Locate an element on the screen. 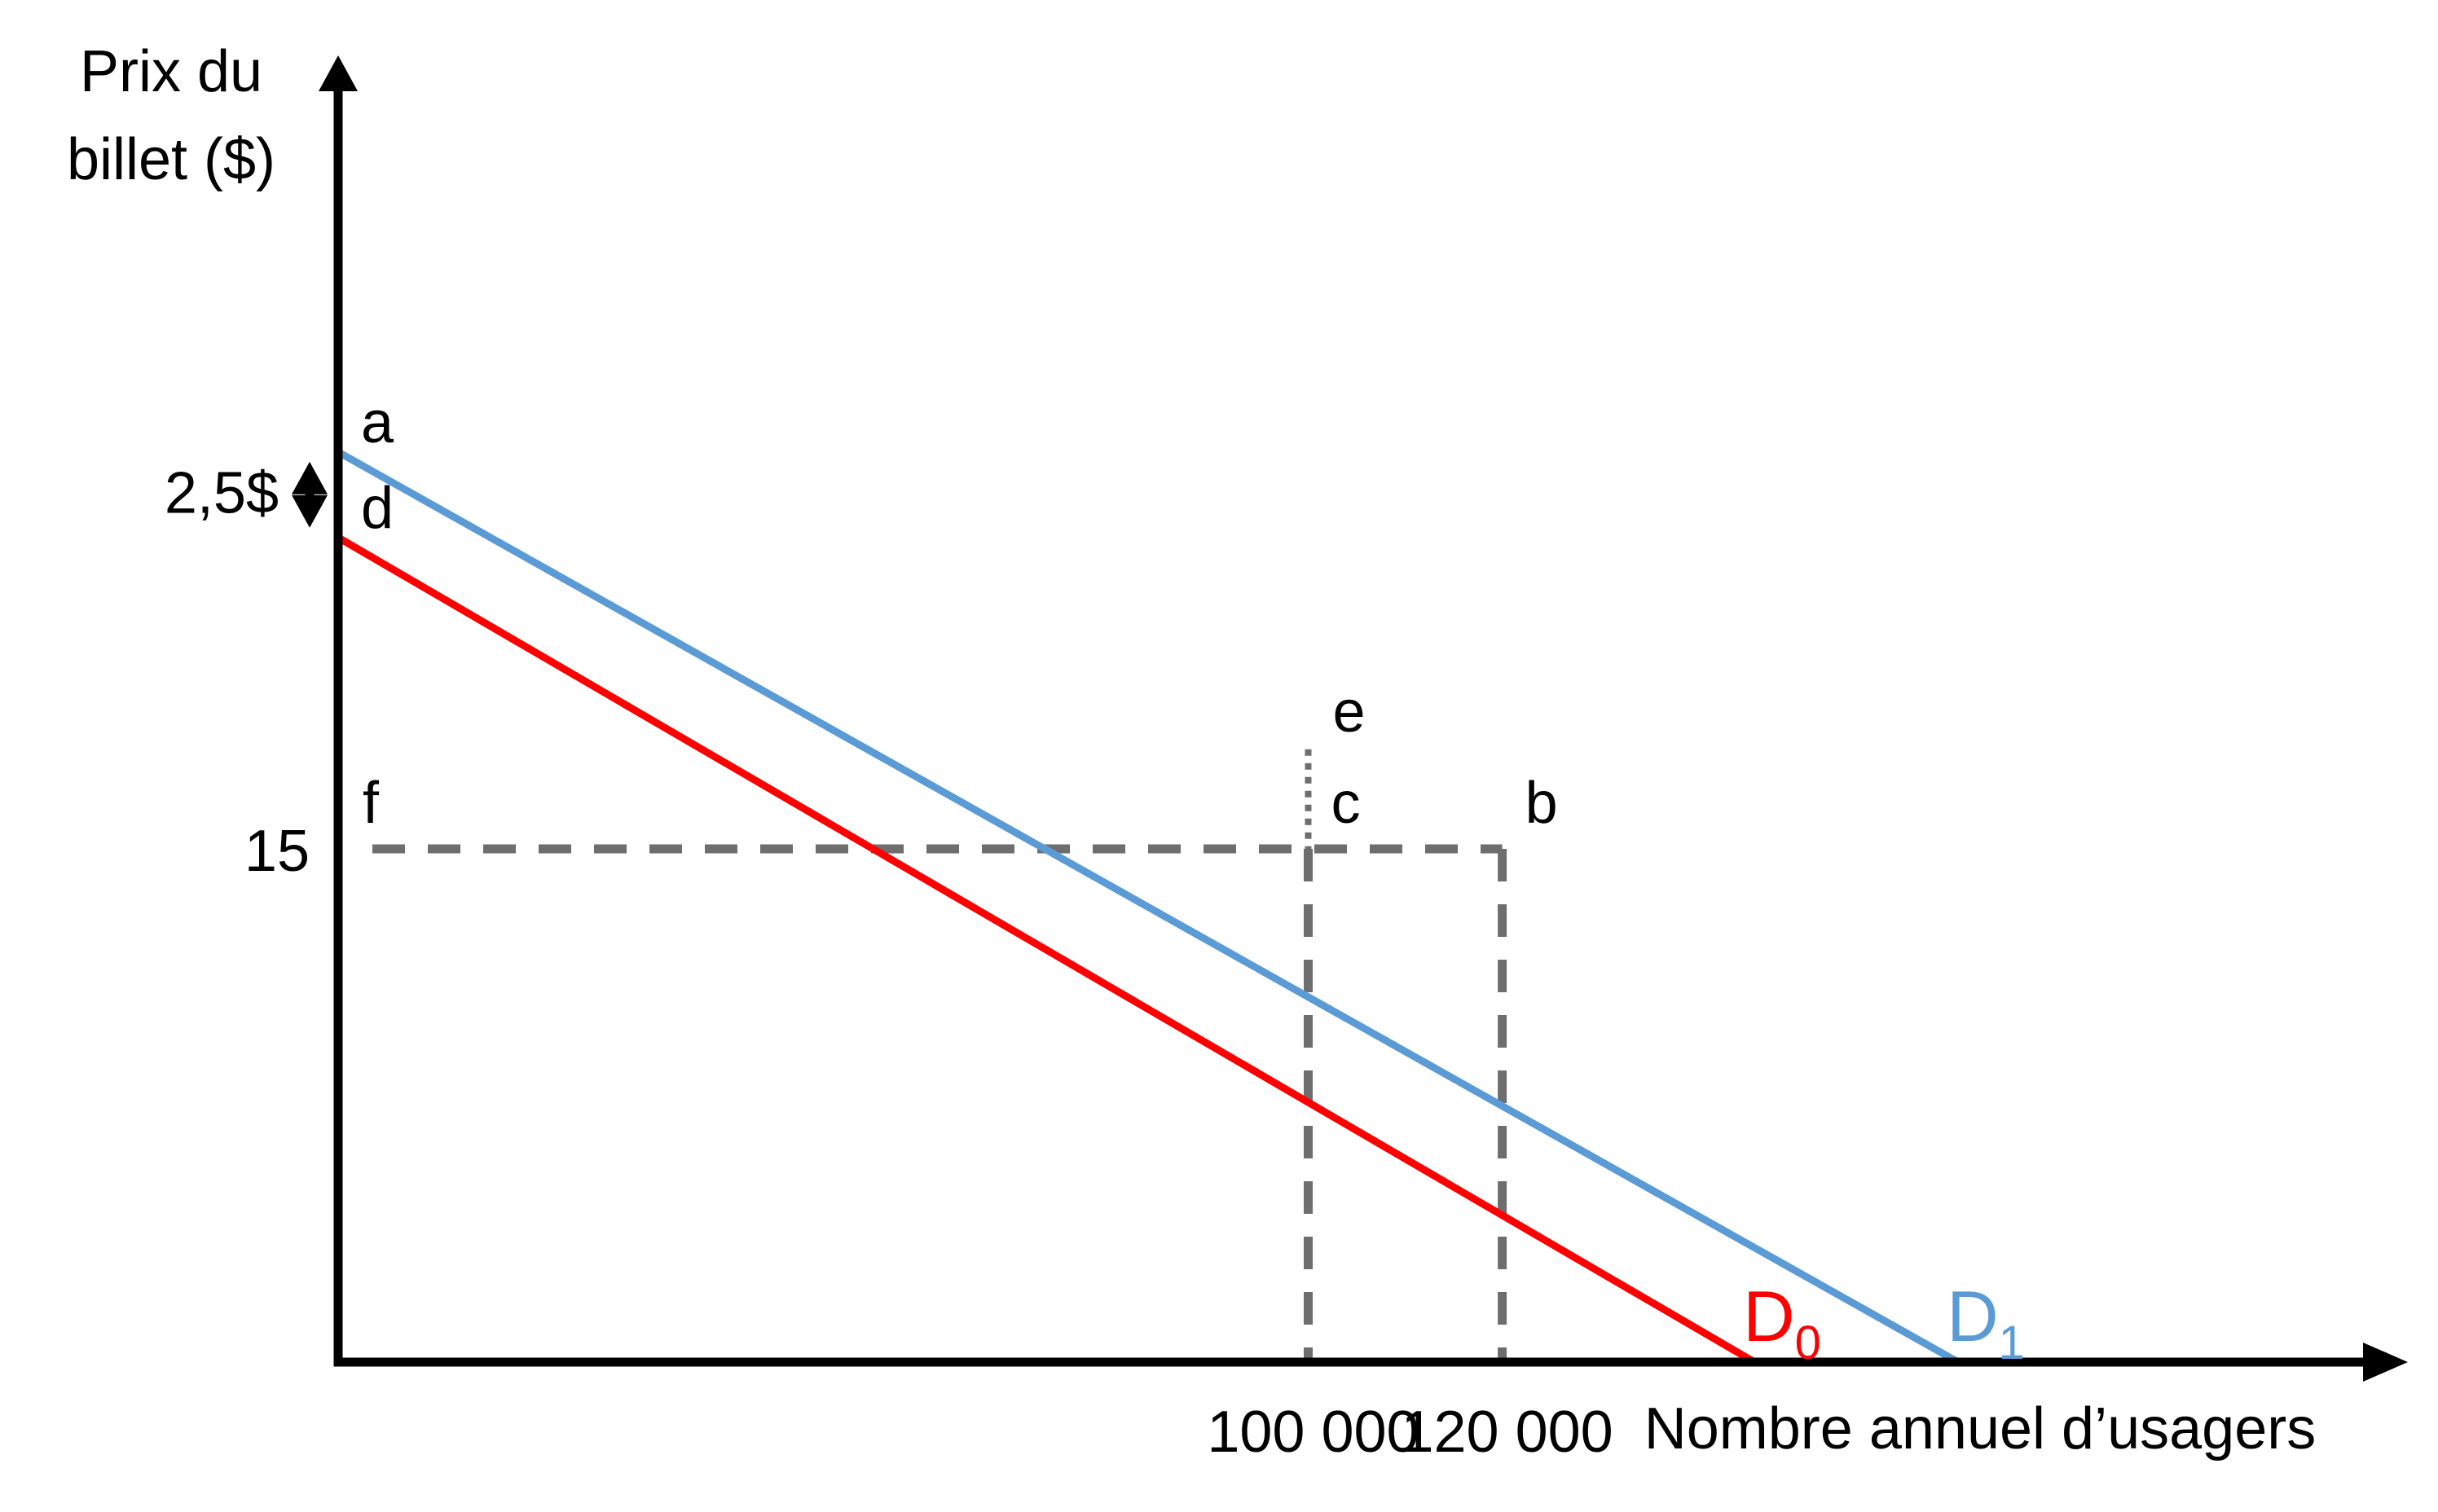  x-tick-label-2: 120 000 is located at coordinates (1507, 1432).